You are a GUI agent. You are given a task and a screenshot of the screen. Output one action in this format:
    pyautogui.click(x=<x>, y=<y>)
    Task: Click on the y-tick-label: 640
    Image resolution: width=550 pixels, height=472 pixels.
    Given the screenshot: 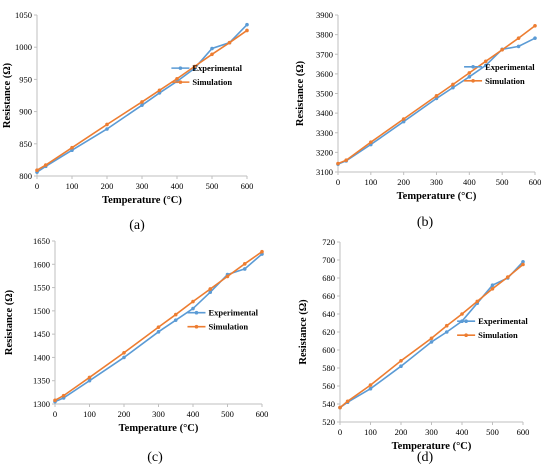 What is the action you would take?
    pyautogui.click(x=328, y=314)
    